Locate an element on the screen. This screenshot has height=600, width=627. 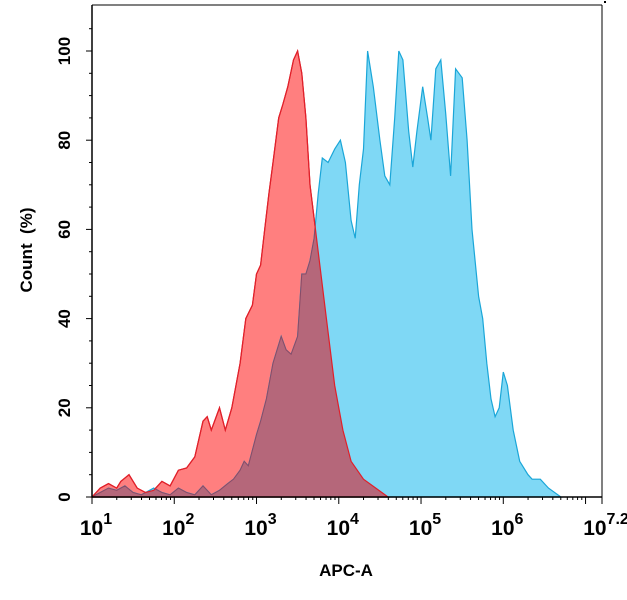
x-tick-label: 10⁴ is located at coordinates (343, 525).